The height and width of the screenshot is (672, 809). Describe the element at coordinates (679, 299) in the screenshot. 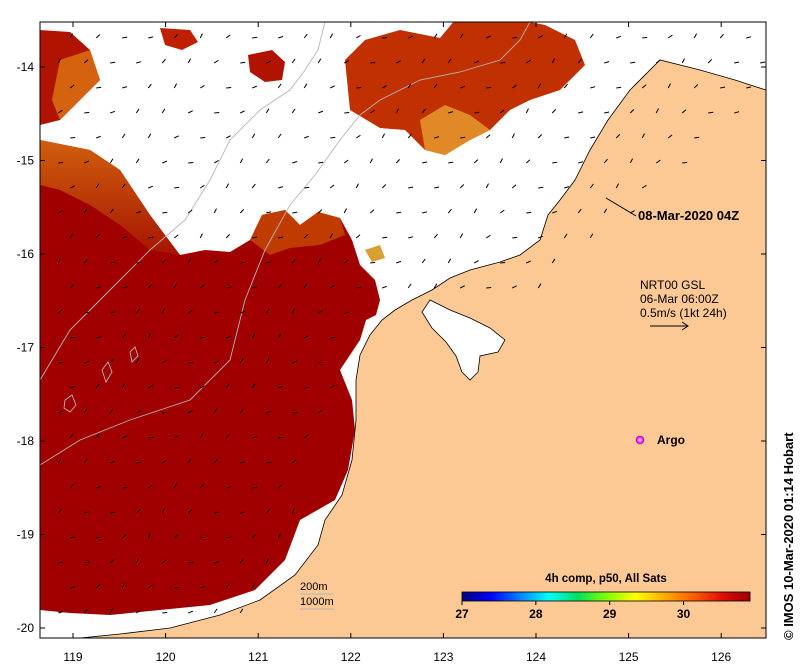

I see `current-time-label: 06-Mar 06:00Z` at that location.